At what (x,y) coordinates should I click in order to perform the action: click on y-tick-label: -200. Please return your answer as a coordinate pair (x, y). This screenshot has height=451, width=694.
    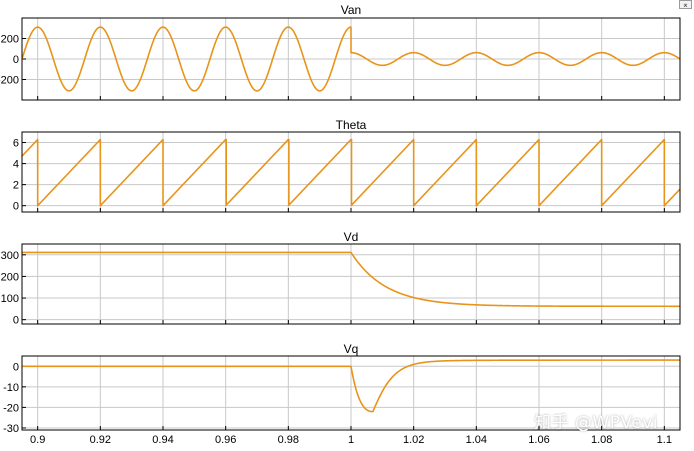
    Looking at the image, I should click on (9, 81).